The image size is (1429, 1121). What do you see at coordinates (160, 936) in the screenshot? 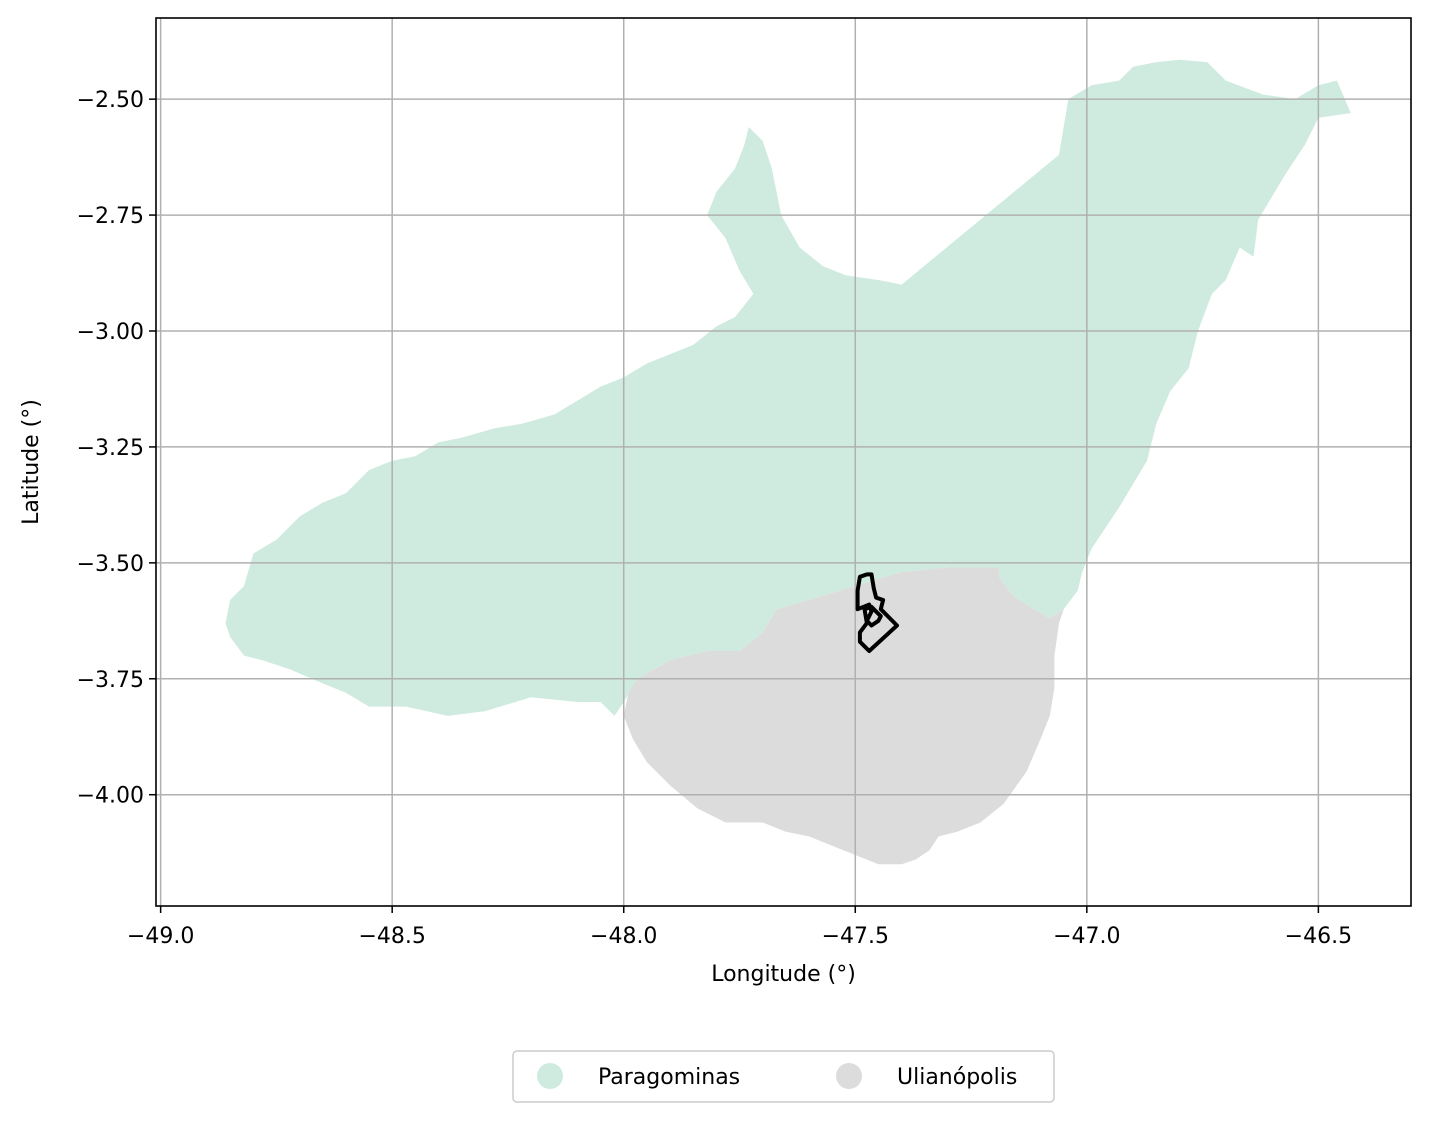
I see `x-tick-label: −49.0` at bounding box center [160, 936].